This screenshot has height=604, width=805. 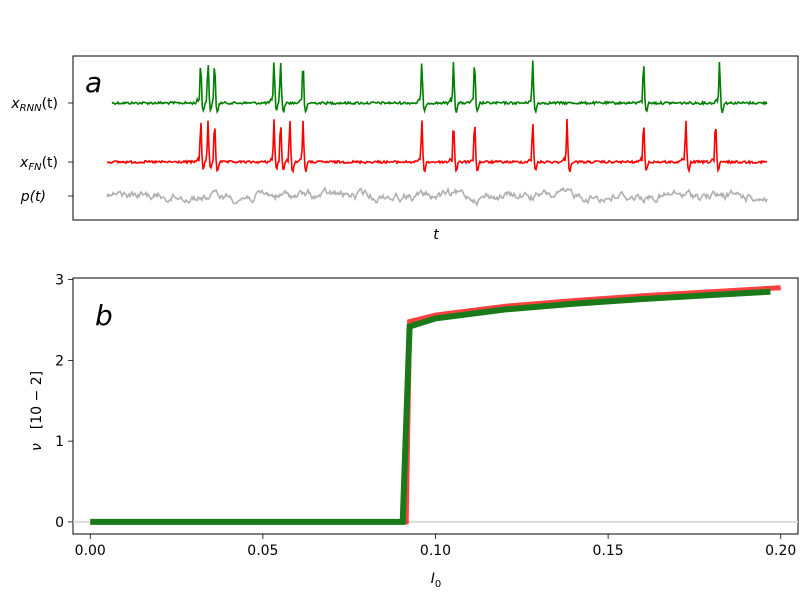 What do you see at coordinates (435, 551) in the screenshot?
I see `x-tick-label: 0.10` at bounding box center [435, 551].